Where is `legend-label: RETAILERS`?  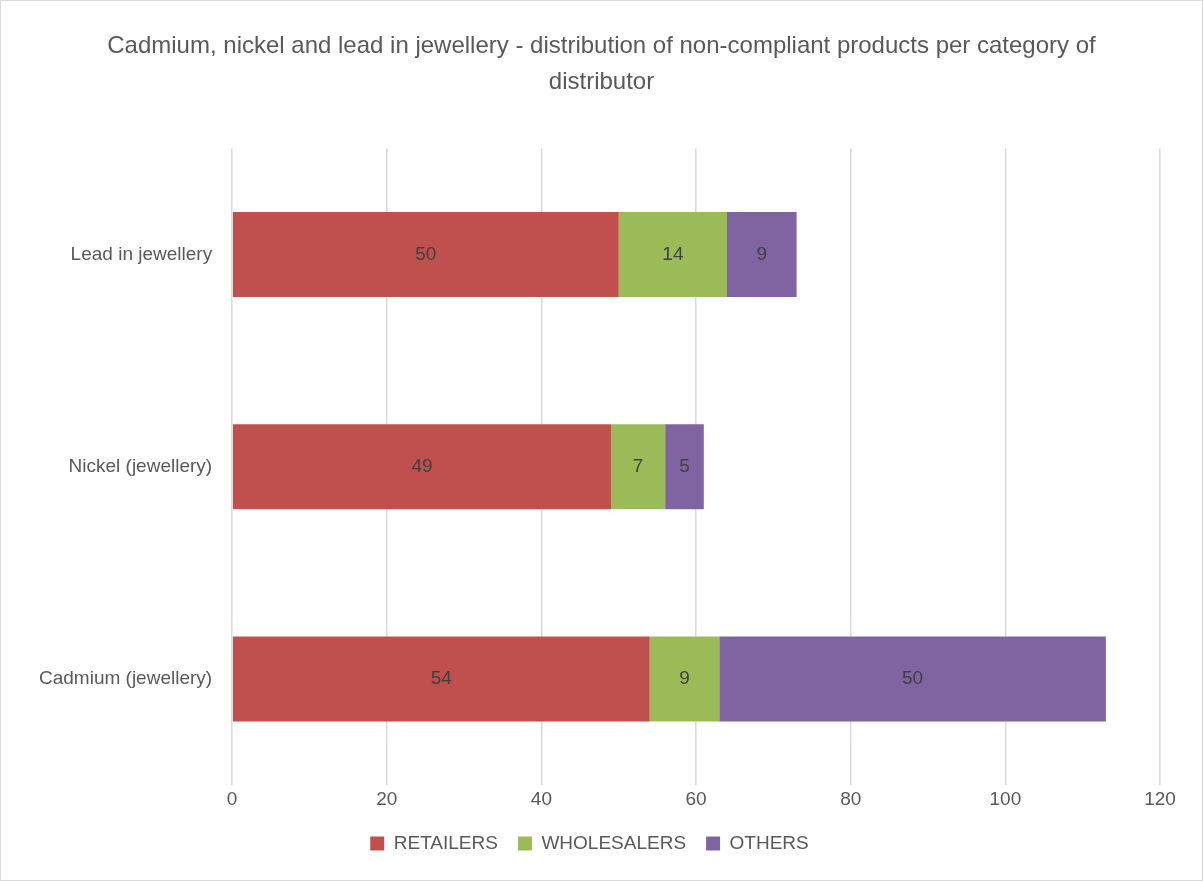
legend-label: RETAILERS is located at coordinates (445, 842).